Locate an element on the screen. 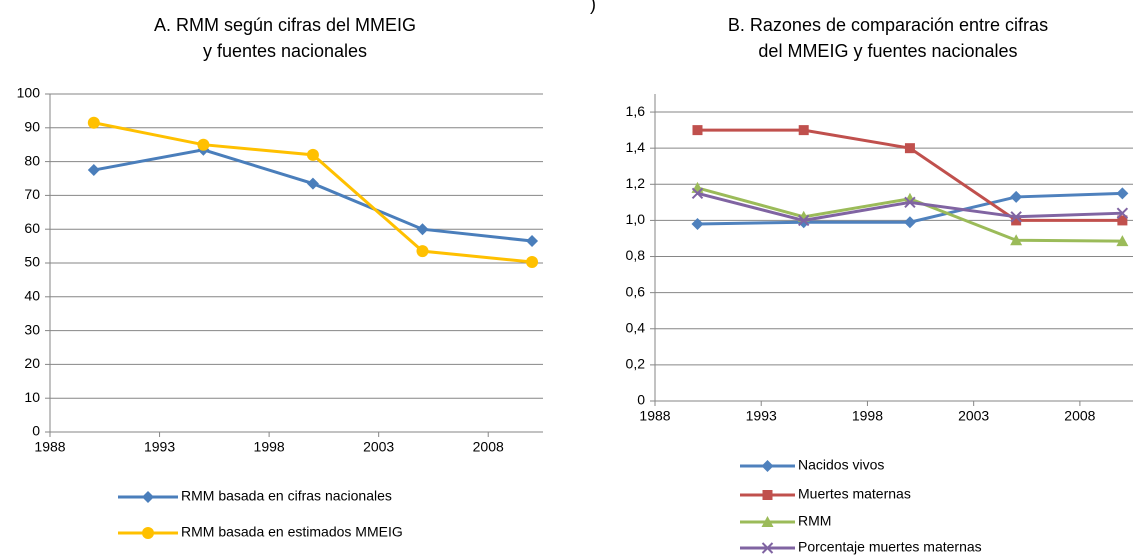  y-tick-label: 70 is located at coordinates (32, 194).